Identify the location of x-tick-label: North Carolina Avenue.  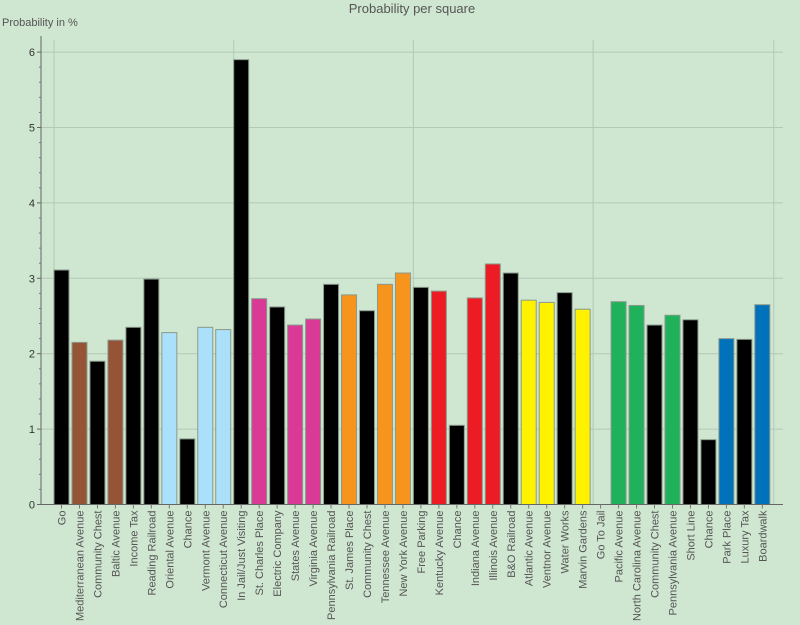
(638, 566).